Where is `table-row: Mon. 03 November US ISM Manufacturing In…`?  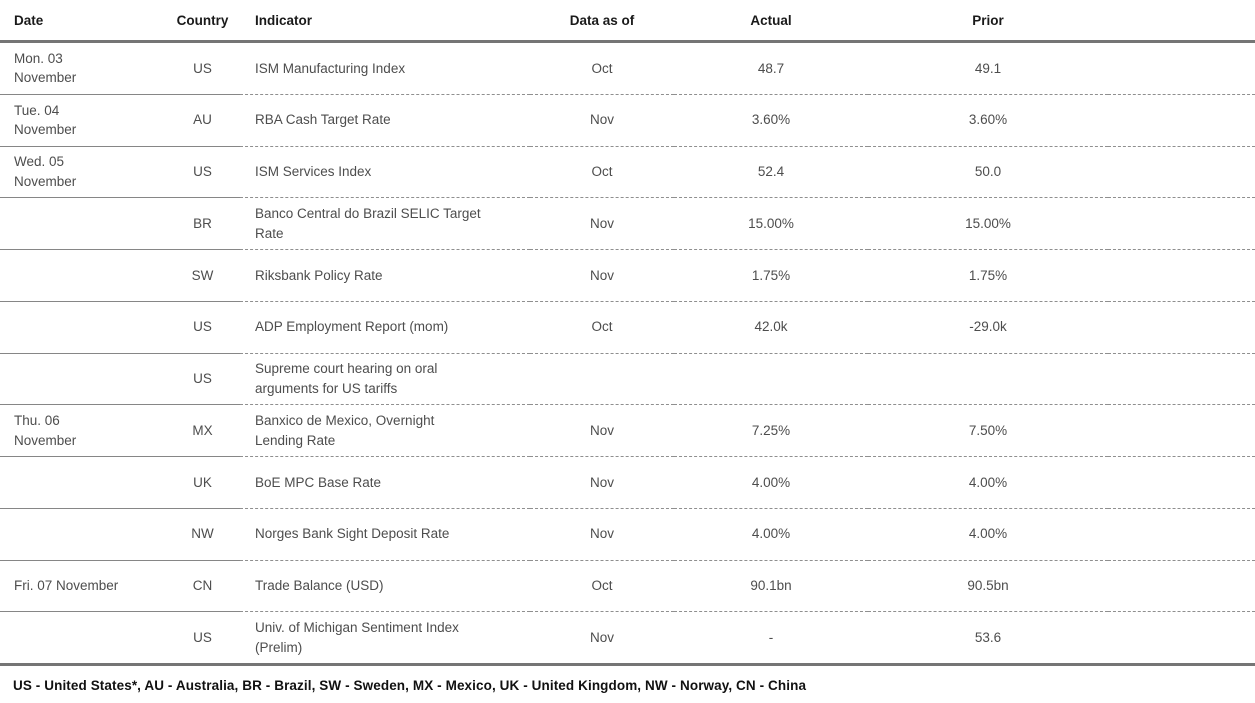
table-row: Mon. 03 November US ISM Manufacturing In… is located at coordinates (627, 68).